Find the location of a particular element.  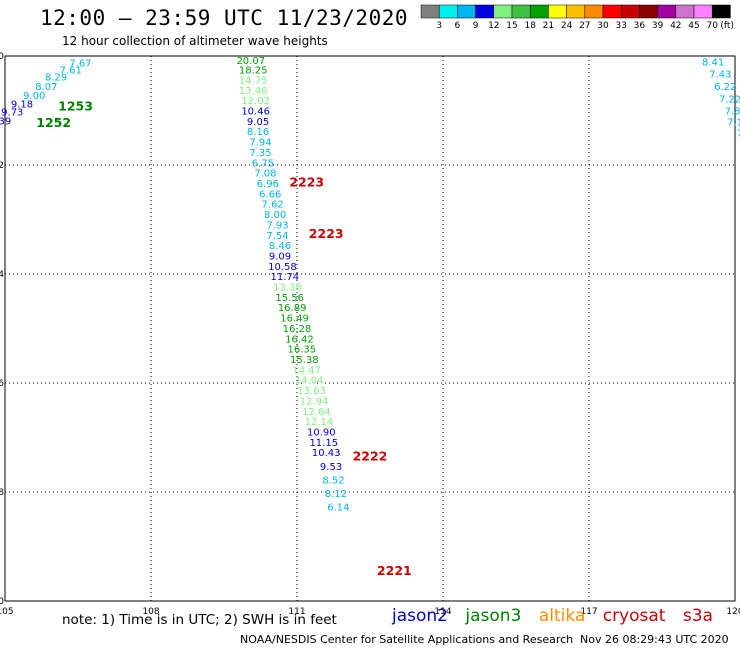

track-number-label: 2221 is located at coordinates (394, 570).